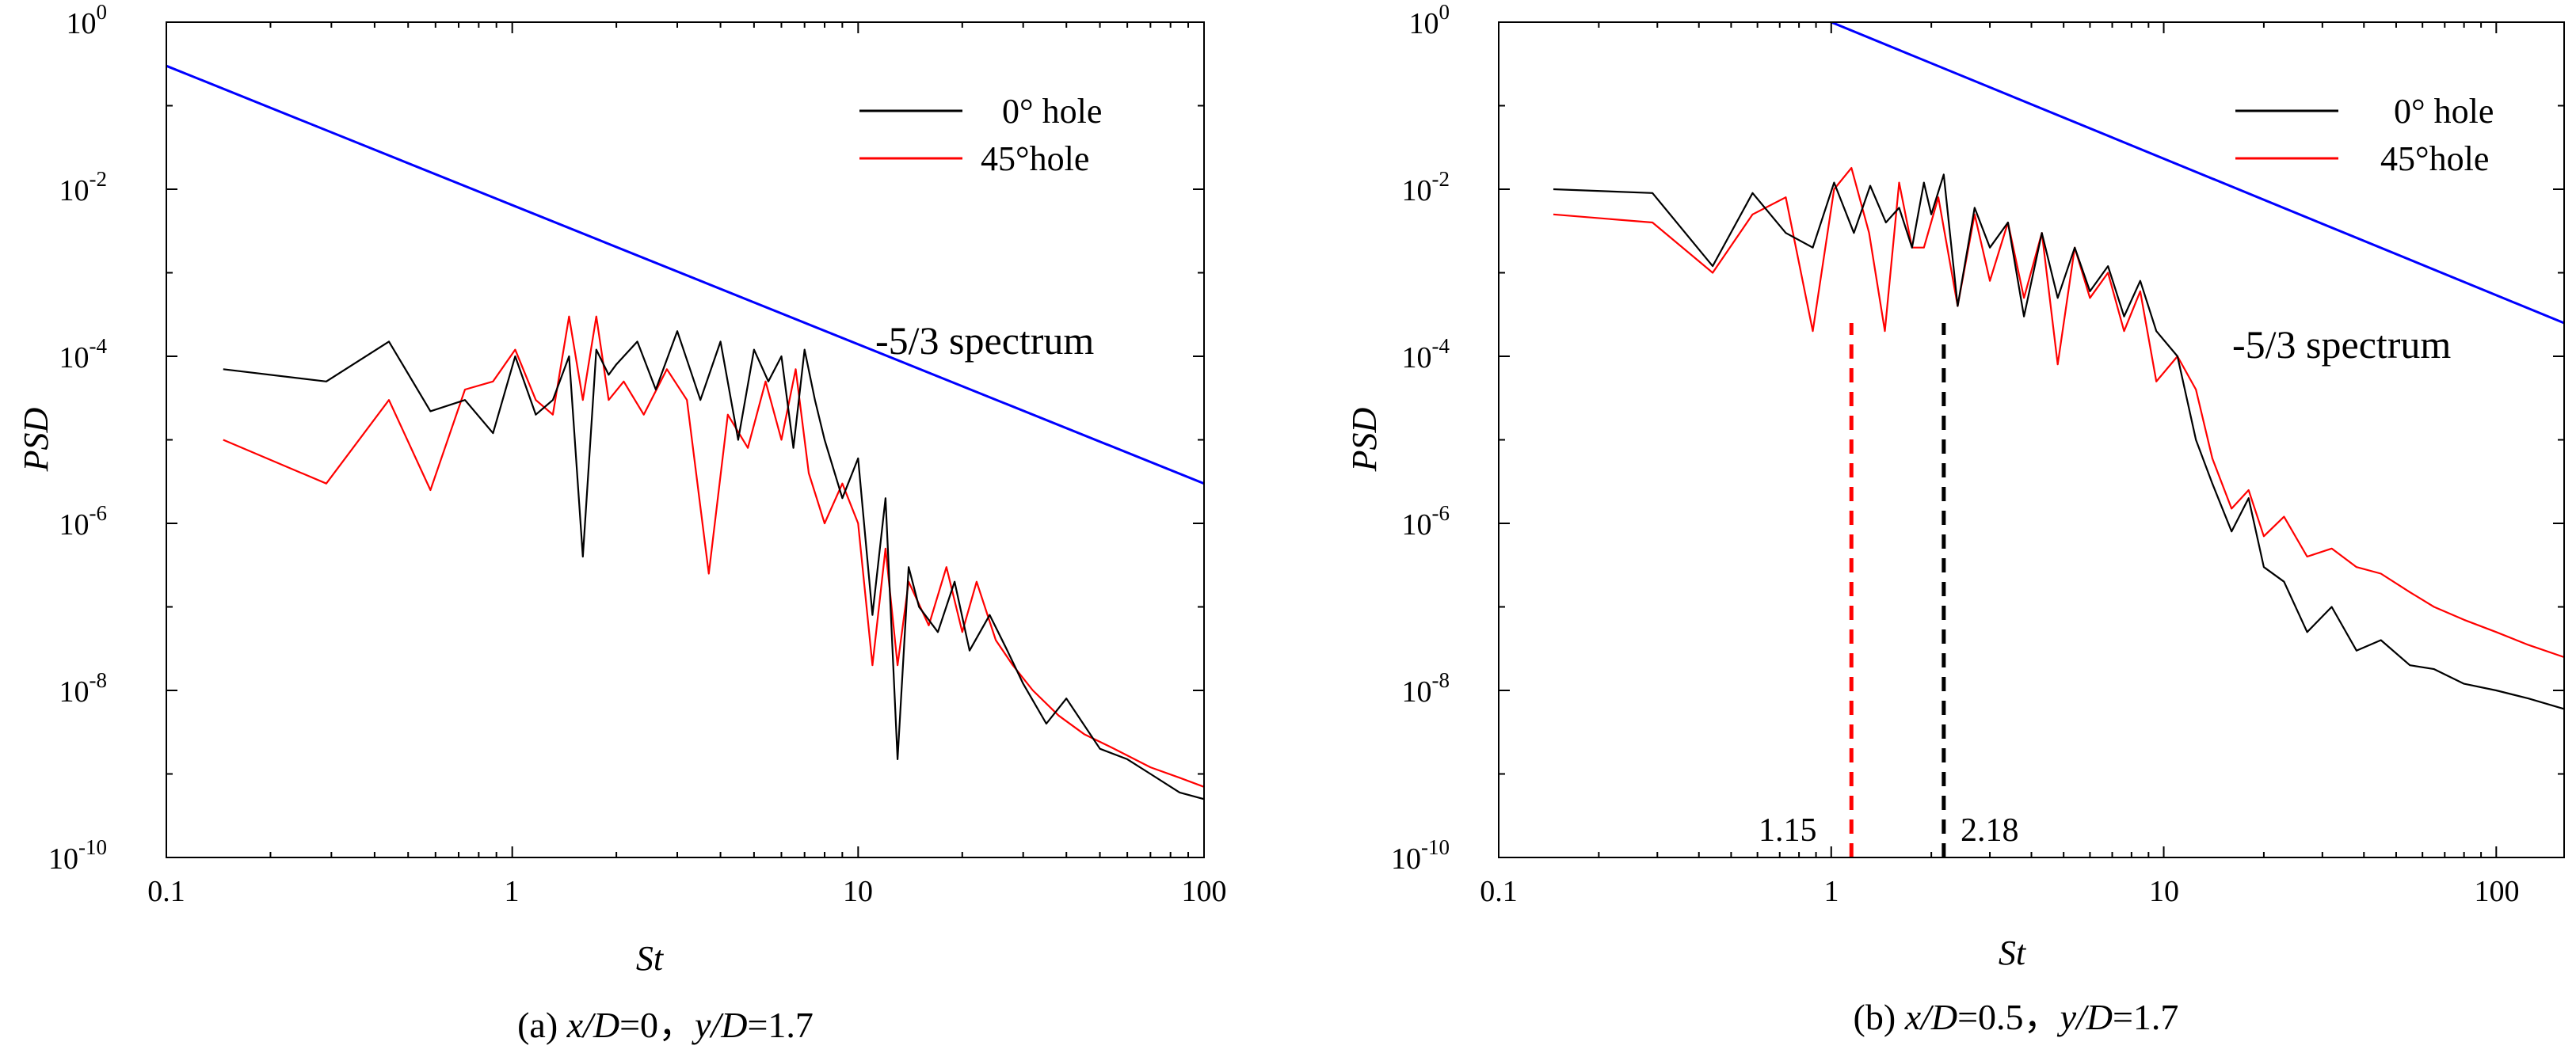  I want to click on peak-label-0-hole: 2.18, so click(1990, 831).